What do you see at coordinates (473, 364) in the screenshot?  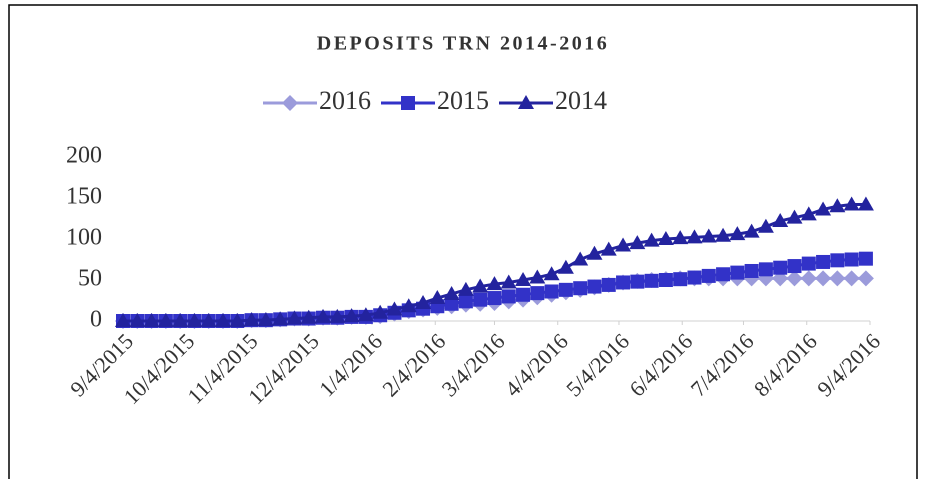 I see `x-tick-label: 3/4/2016` at bounding box center [473, 364].